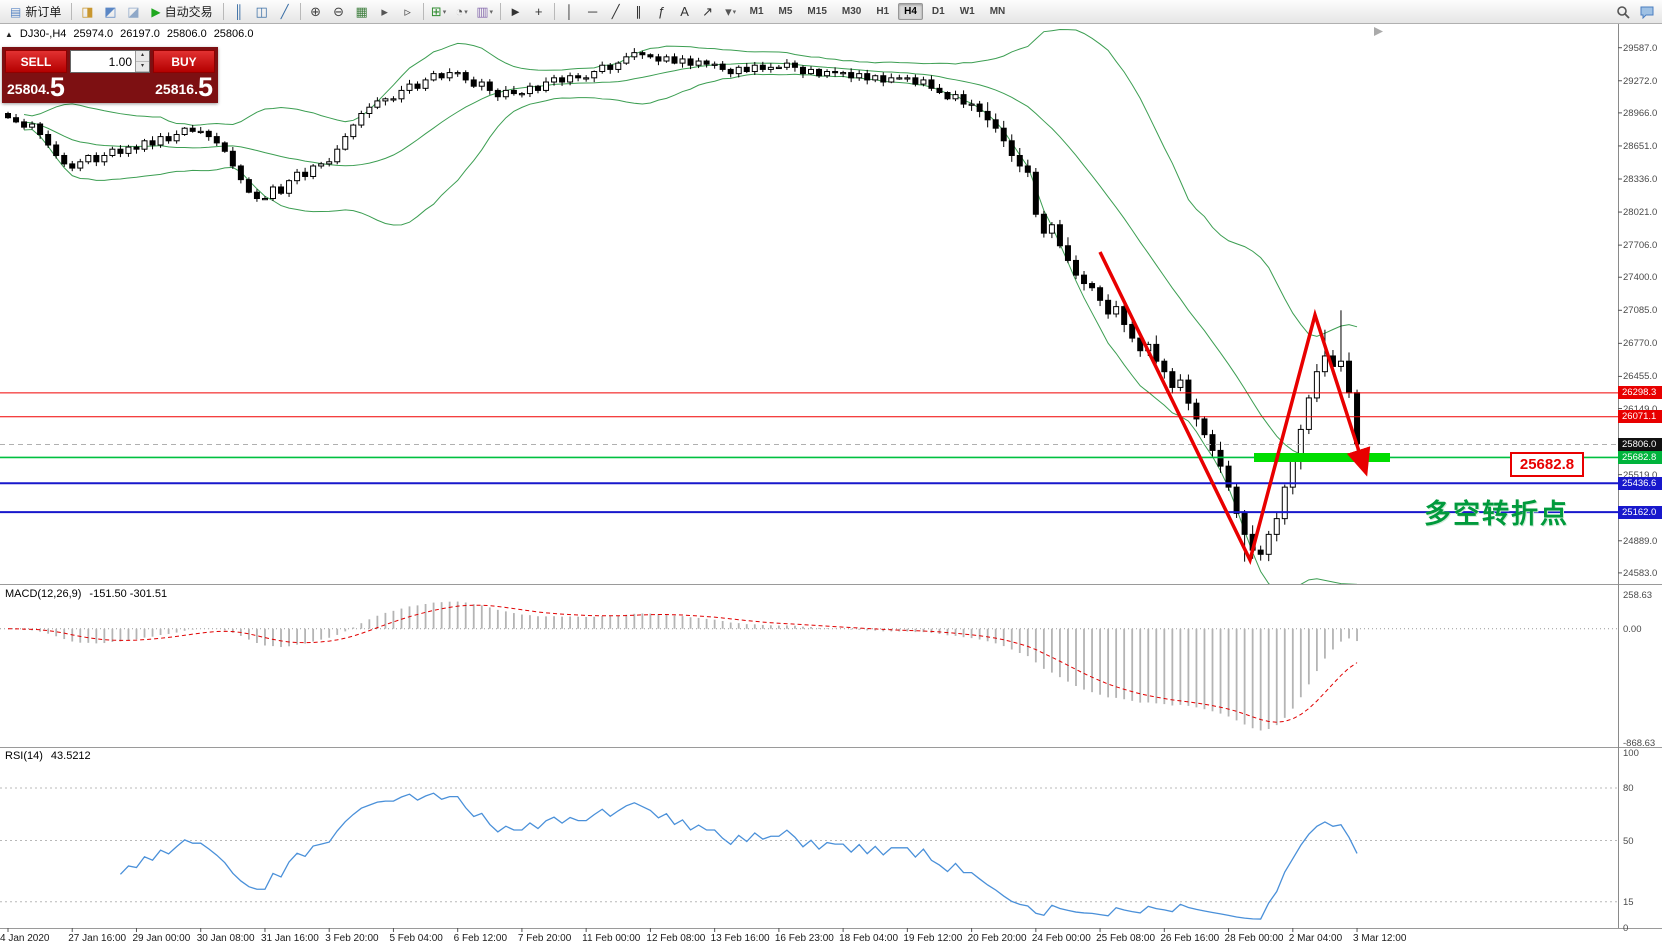 The width and height of the screenshot is (1662, 945). I want to click on navigator-icon: ◩, so click(110, 12).